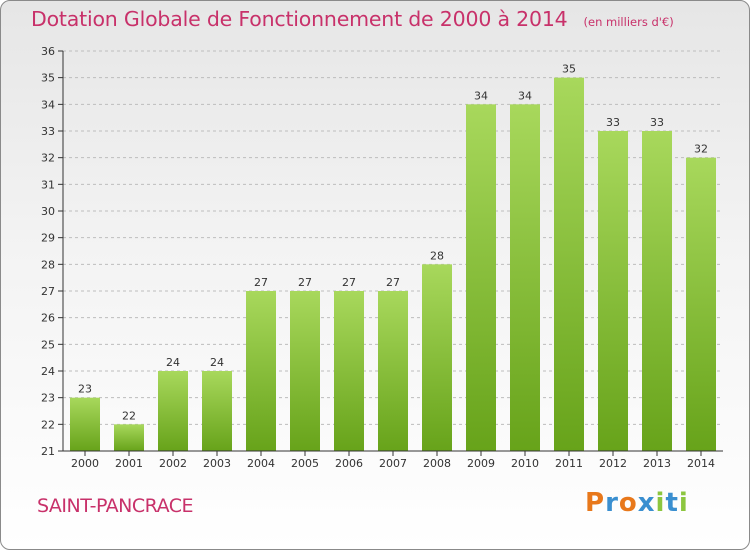 This screenshot has width=750, height=550. What do you see at coordinates (305, 282) in the screenshot?
I see `data-label-2005: 27` at bounding box center [305, 282].